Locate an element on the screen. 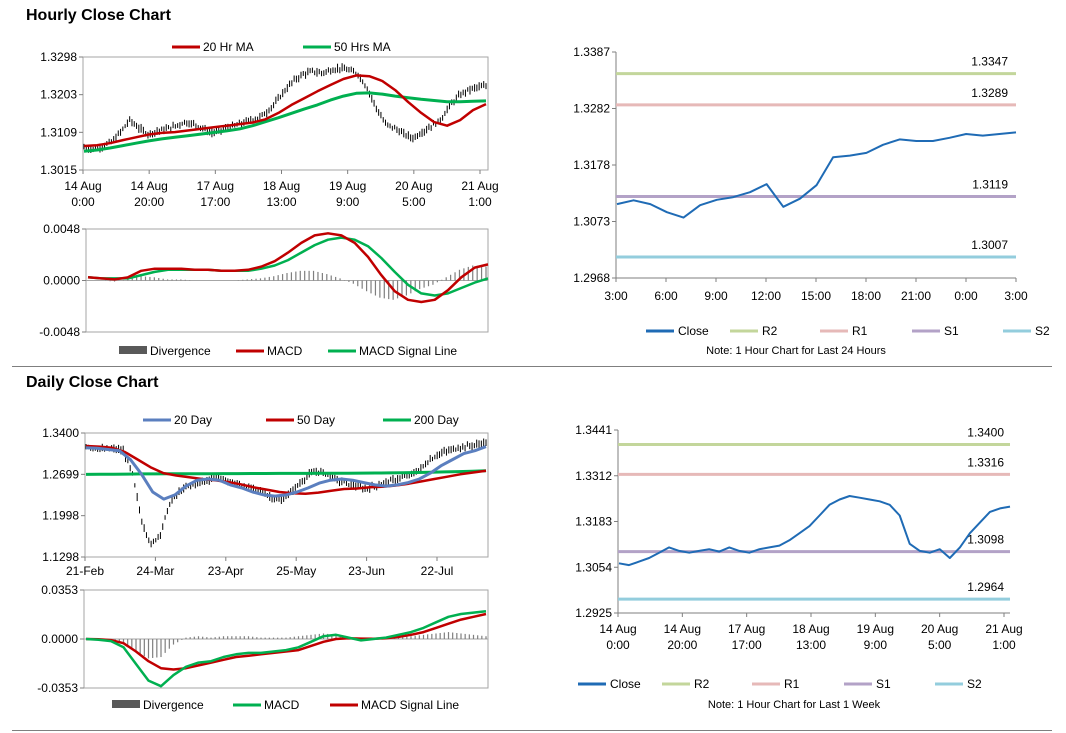 Image resolution: width=1066 pixels, height=733 pixels. daily-20day-line is located at coordinates (286, 473).